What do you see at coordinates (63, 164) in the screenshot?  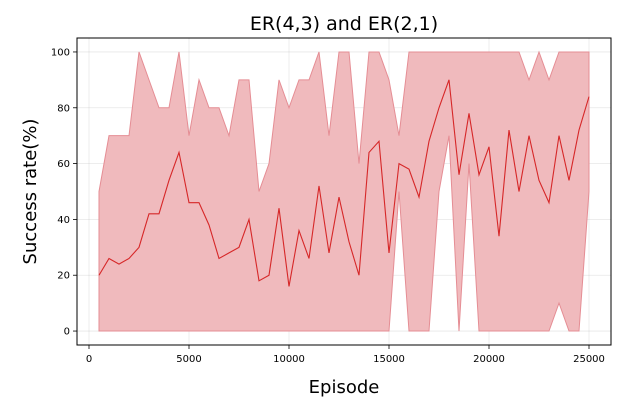 I see `y-tick-label: 60` at bounding box center [63, 164].